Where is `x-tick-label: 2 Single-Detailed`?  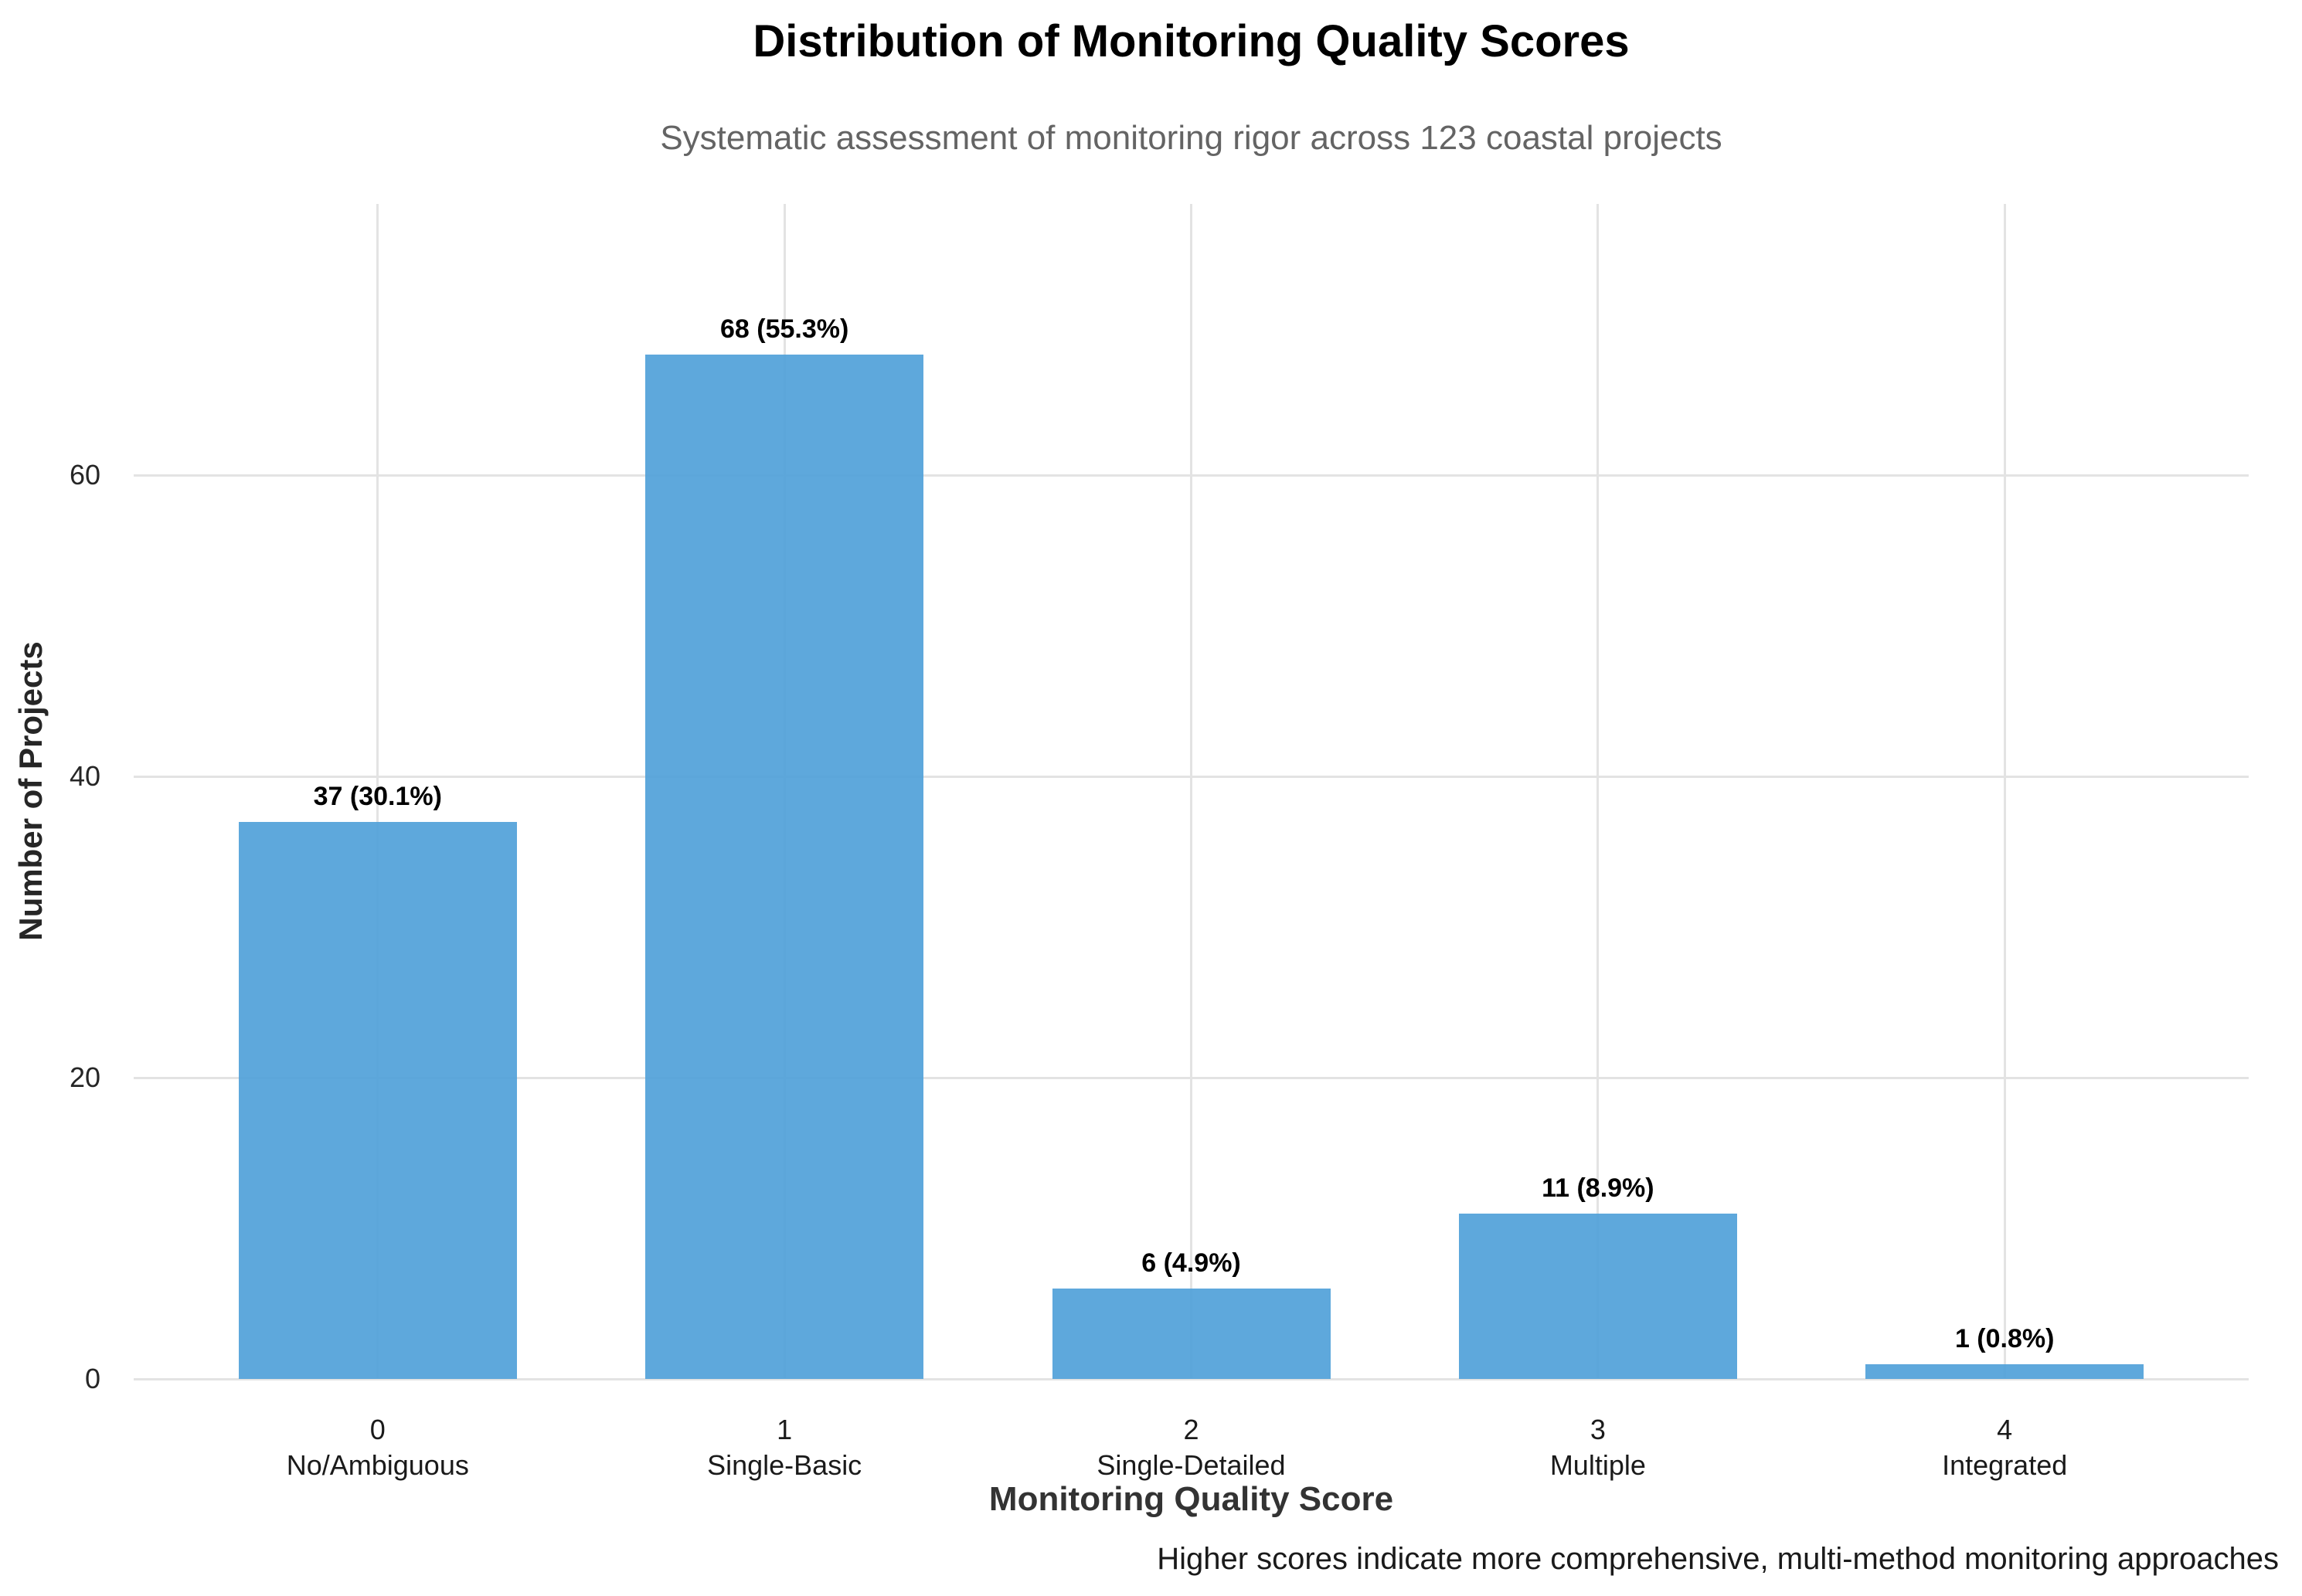 x-tick-label: 2 Single-Detailed is located at coordinates (1191, 1447).